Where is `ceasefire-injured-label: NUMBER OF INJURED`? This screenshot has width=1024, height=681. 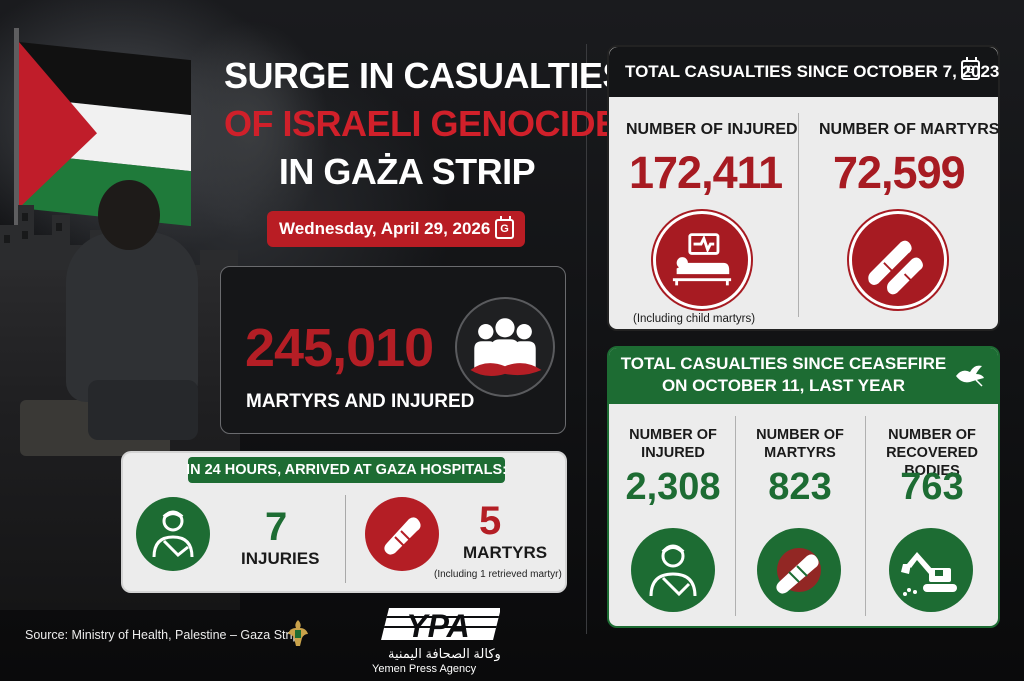
ceasefire-injured-label: NUMBER OF INJURED is located at coordinates (673, 444).